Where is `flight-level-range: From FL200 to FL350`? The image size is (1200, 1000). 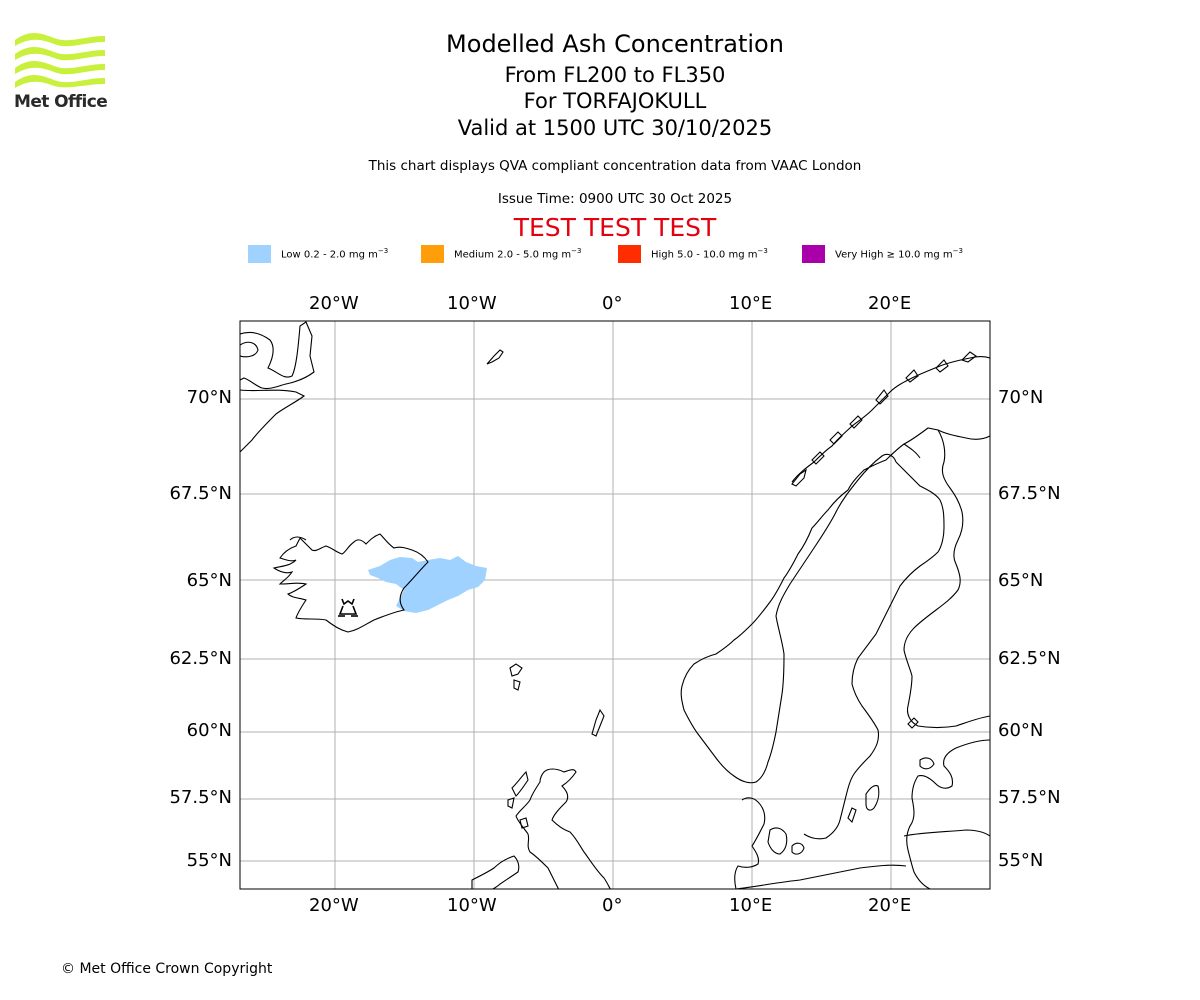 flight-level-range: From FL200 to FL350 is located at coordinates (615, 75).